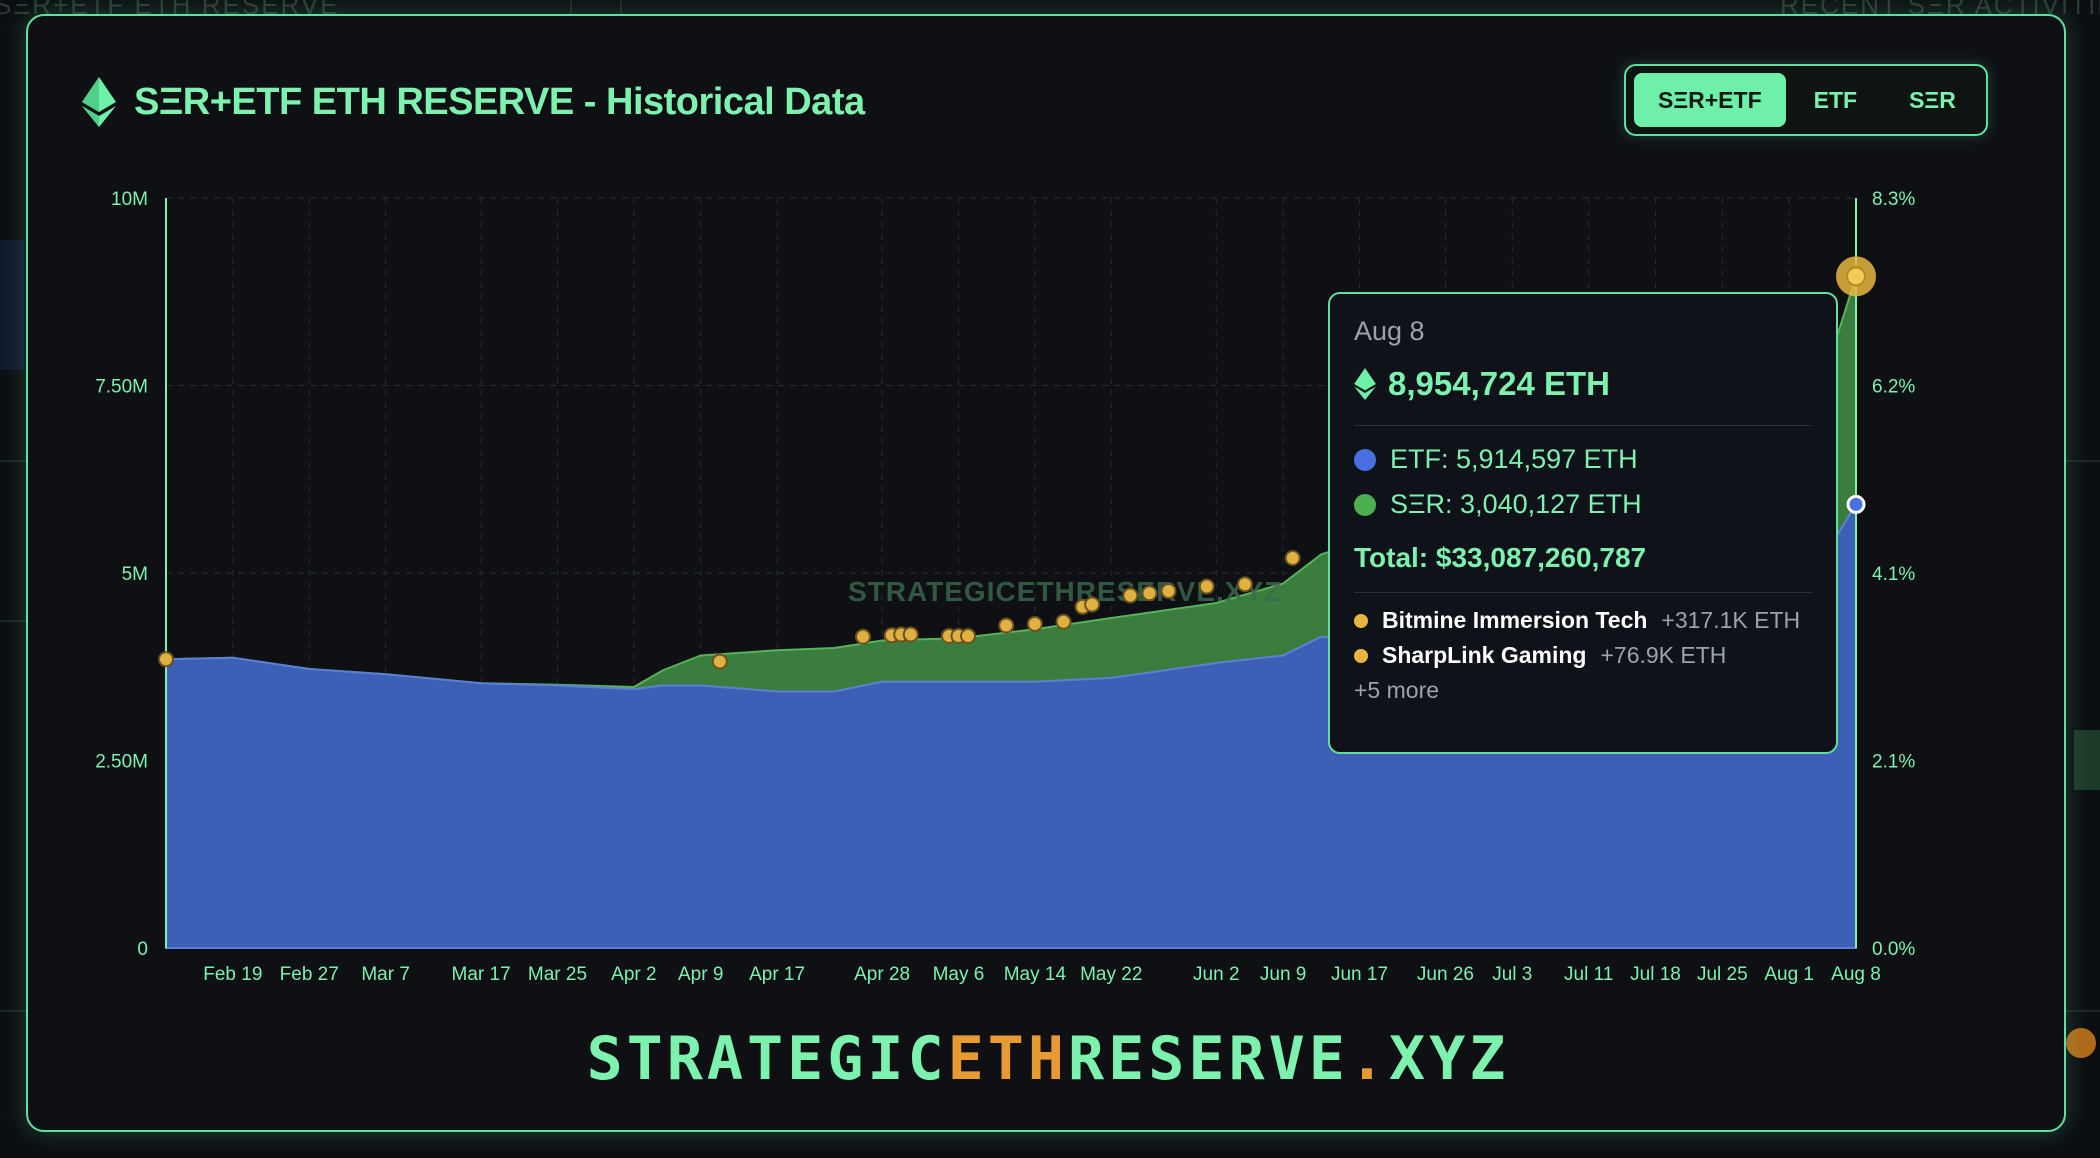  I want to click on header: SΞR+ETF ETH RESERVE - Historical Data, so click(473, 102).